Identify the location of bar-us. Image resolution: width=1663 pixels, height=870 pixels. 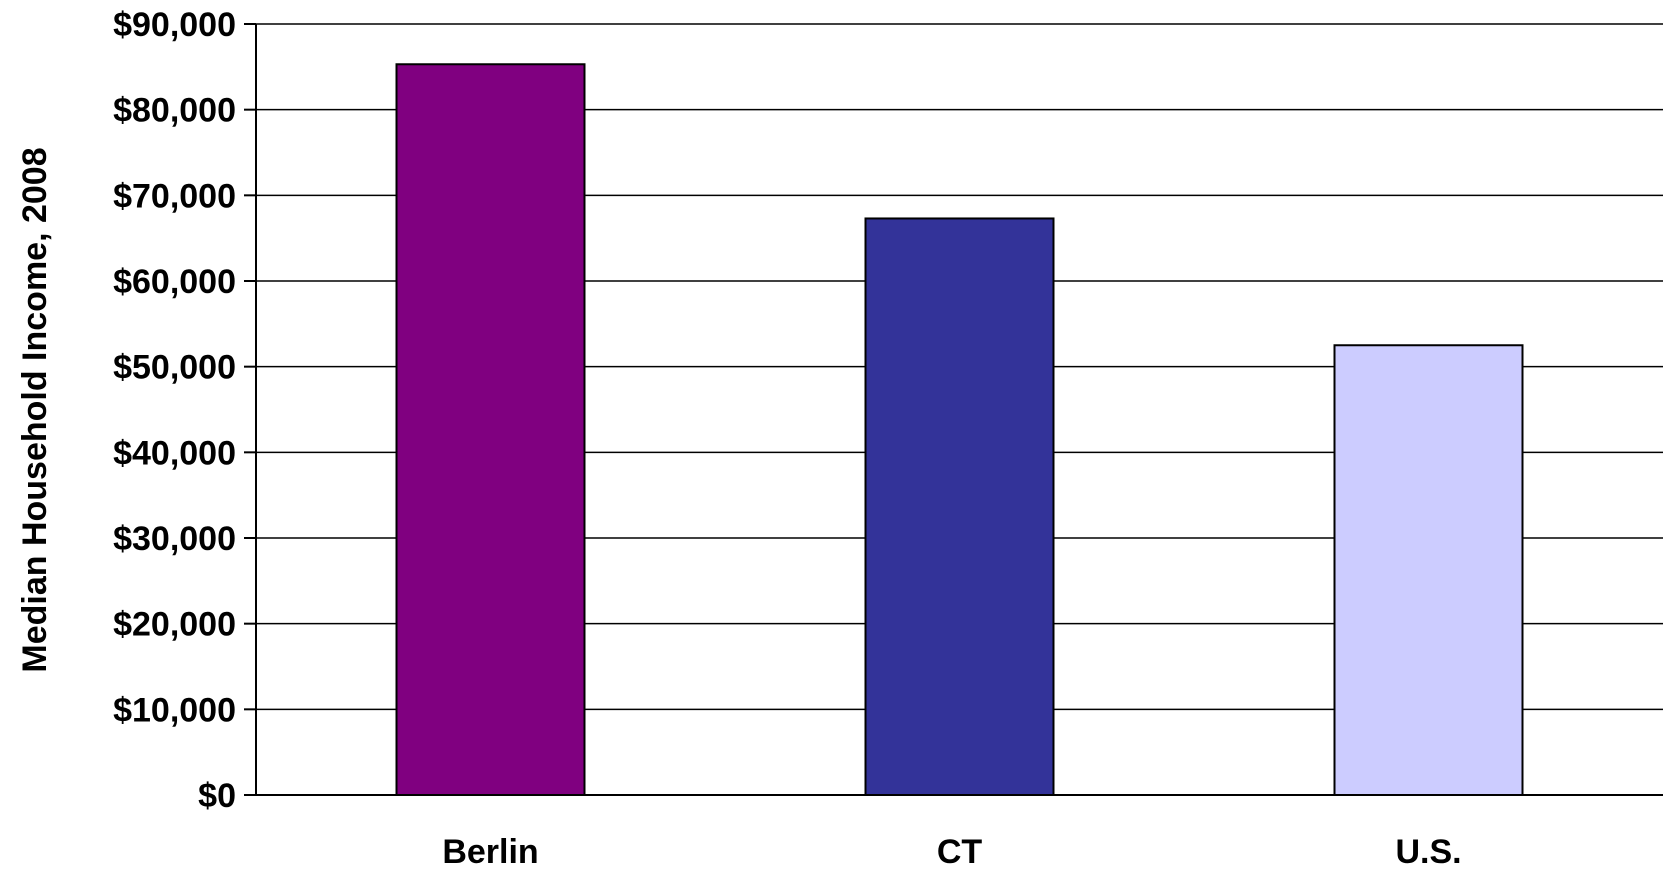
(1428, 570).